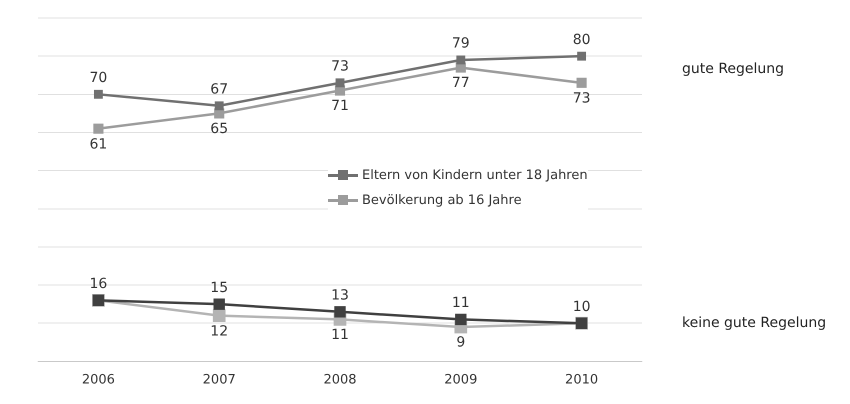  I want to click on data-label: 13, so click(340, 295).